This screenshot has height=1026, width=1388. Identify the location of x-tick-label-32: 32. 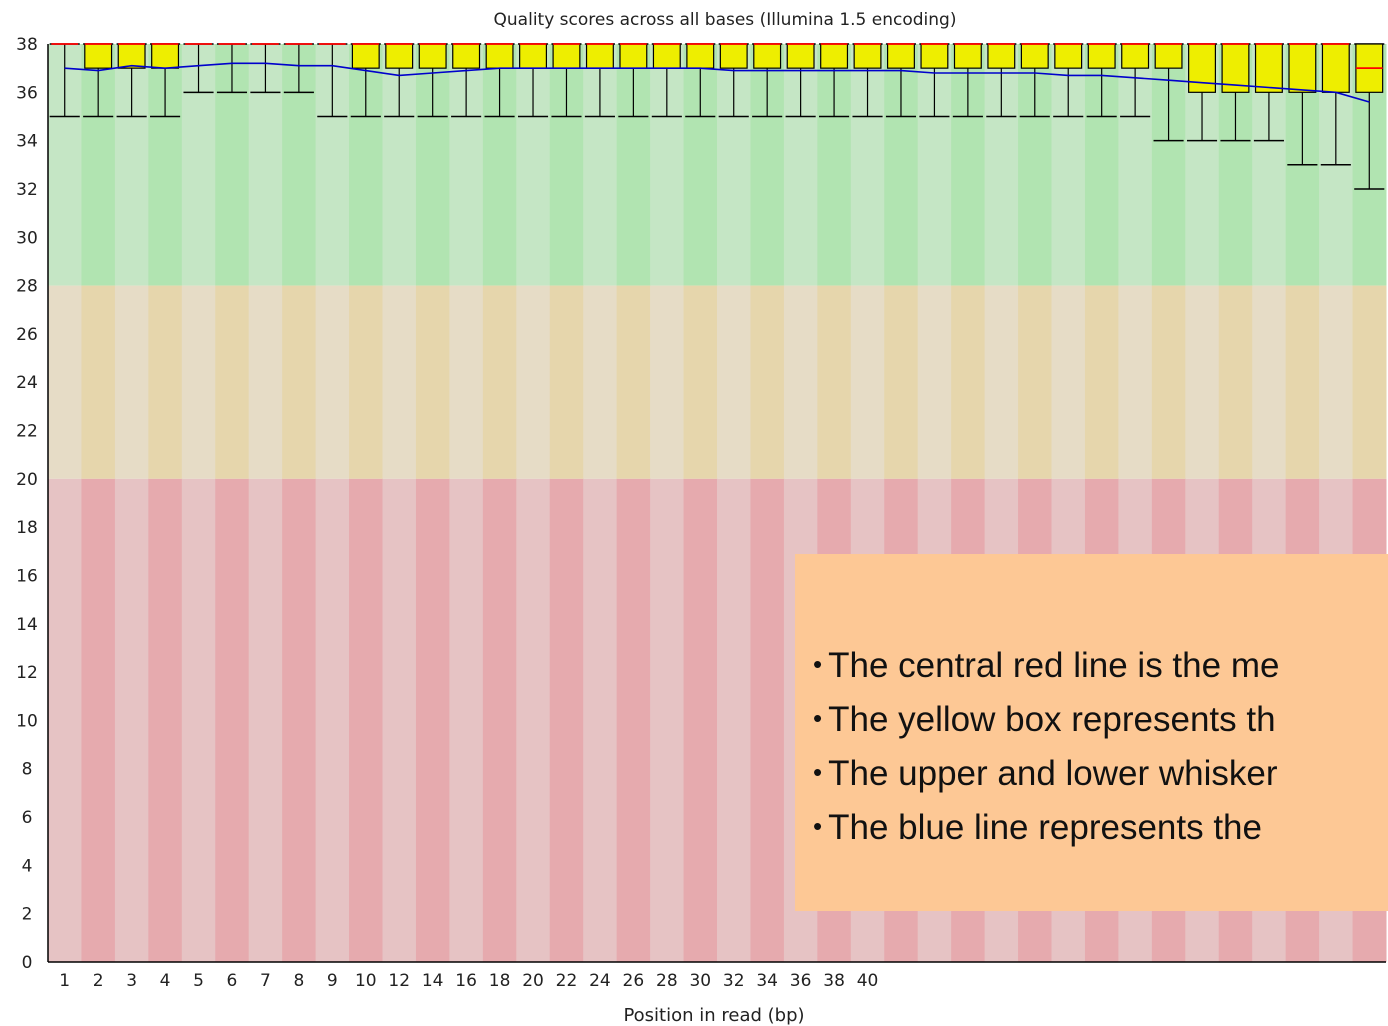
(734, 981).